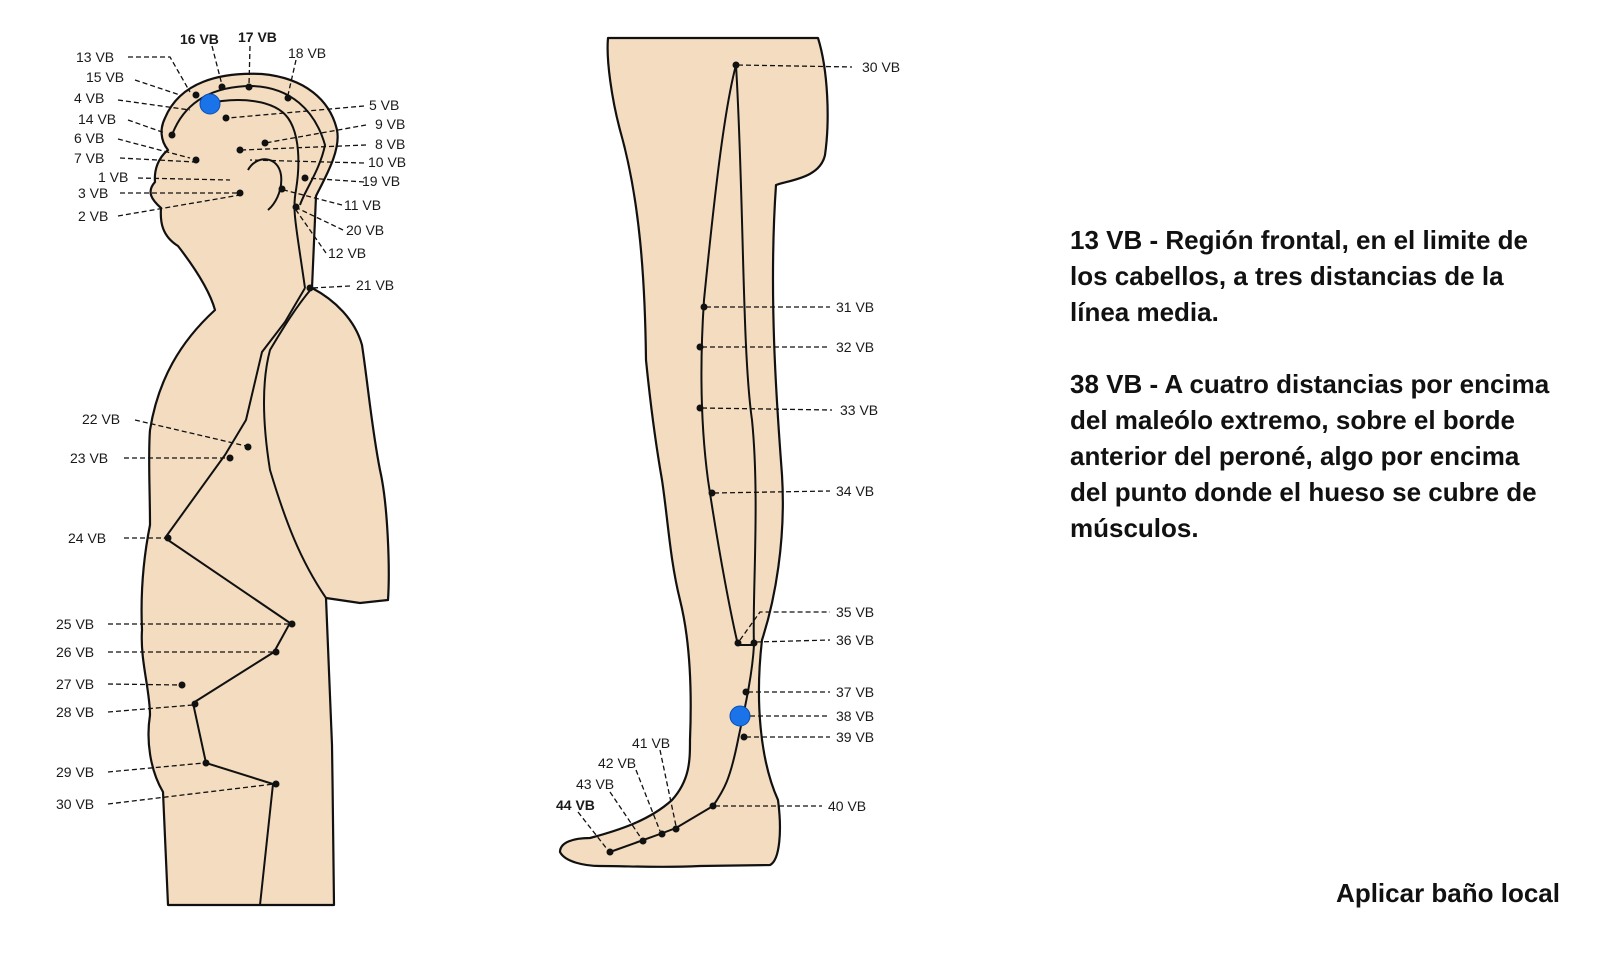 The width and height of the screenshot is (1600, 960). I want to click on upper-meridian-points, so click(239, 435).